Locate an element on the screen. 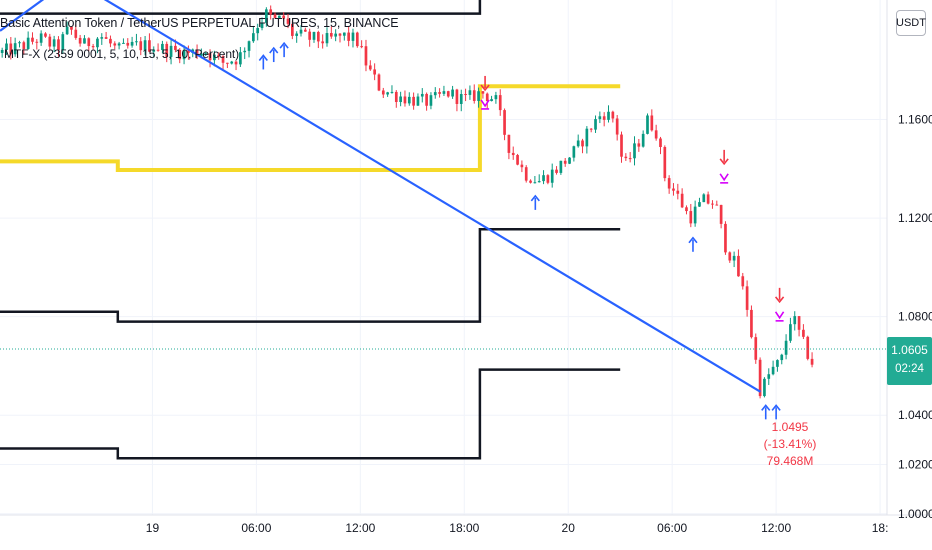 This screenshot has height=550, width=932. signal-marker is located at coordinates (724, 177).